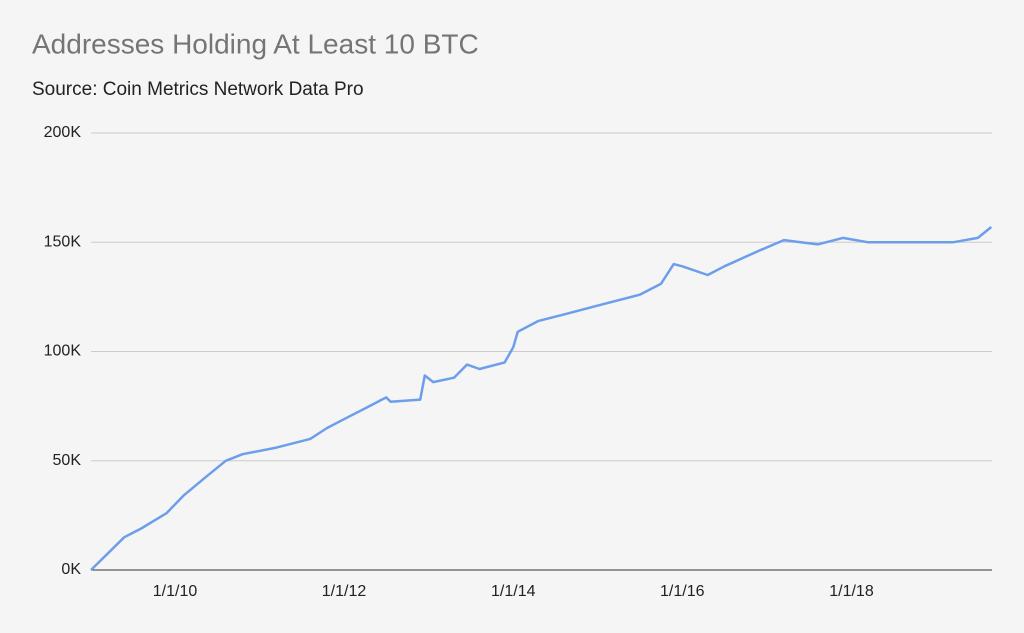 The height and width of the screenshot is (633, 1024). I want to click on y-tick-label: 50K, so click(67, 460).